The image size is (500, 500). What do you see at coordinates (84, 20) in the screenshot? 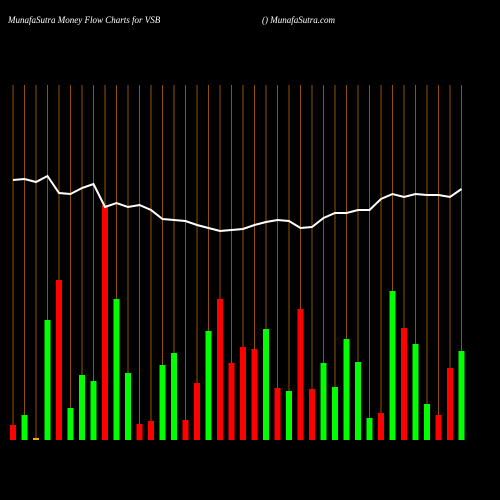
I see `chart-title: MunafaSutra Money Flow Charts for VSB` at bounding box center [84, 20].